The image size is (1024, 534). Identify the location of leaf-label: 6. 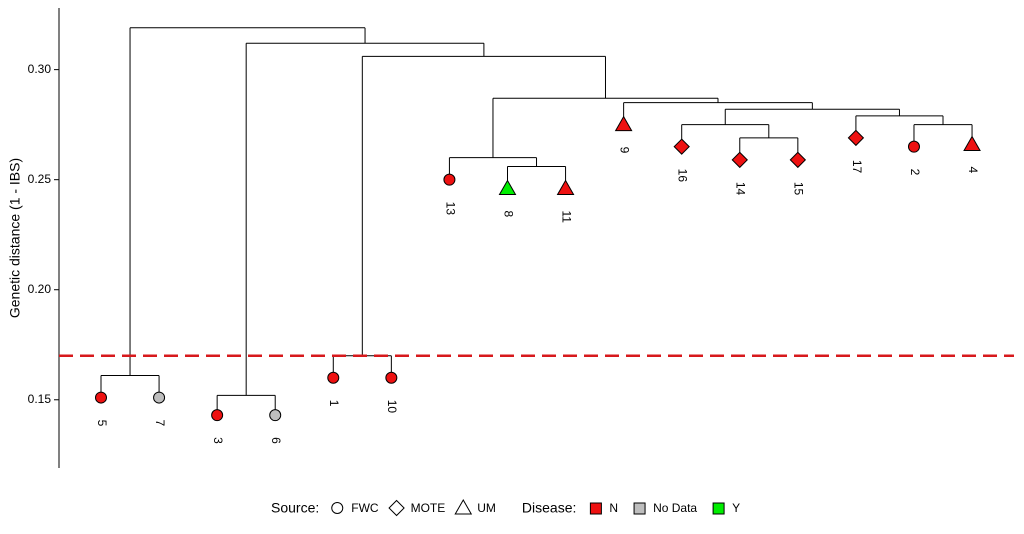
(276, 440).